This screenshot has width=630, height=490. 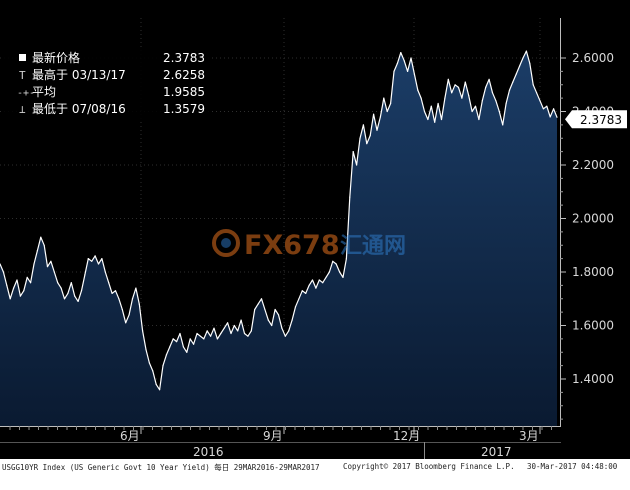 I want to click on legend-row-low: ⊥ 最低于 07/08/16 1.3579, so click(x=112, y=109).